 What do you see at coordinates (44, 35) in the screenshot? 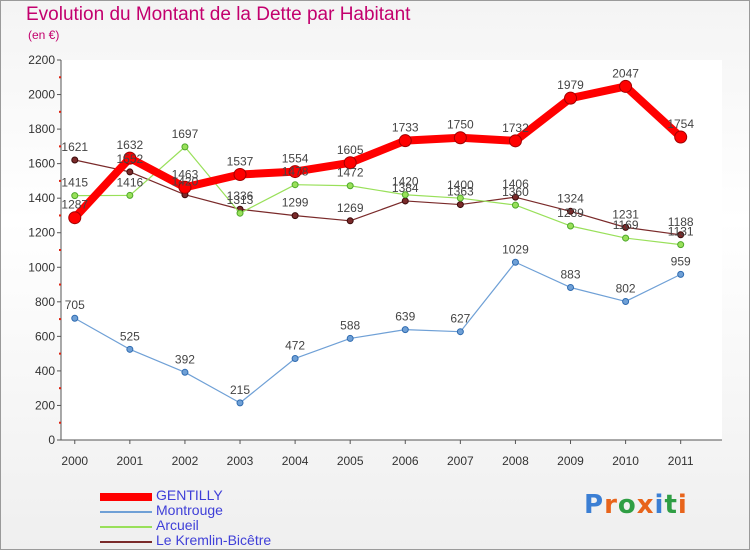
I see `chart-unit: (en €)` at bounding box center [44, 35].